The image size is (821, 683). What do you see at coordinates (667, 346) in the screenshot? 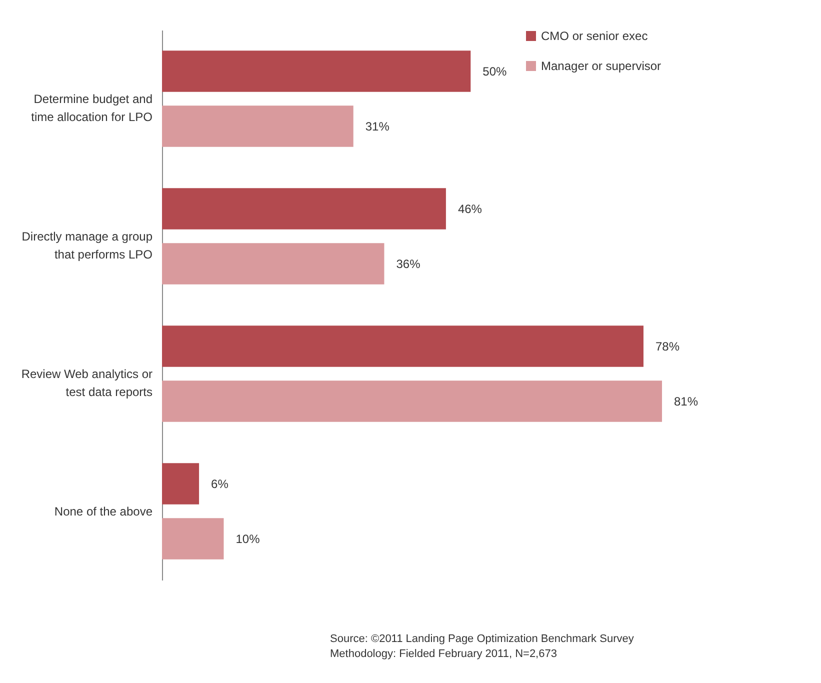
I see `data-label: 78%` at bounding box center [667, 346].